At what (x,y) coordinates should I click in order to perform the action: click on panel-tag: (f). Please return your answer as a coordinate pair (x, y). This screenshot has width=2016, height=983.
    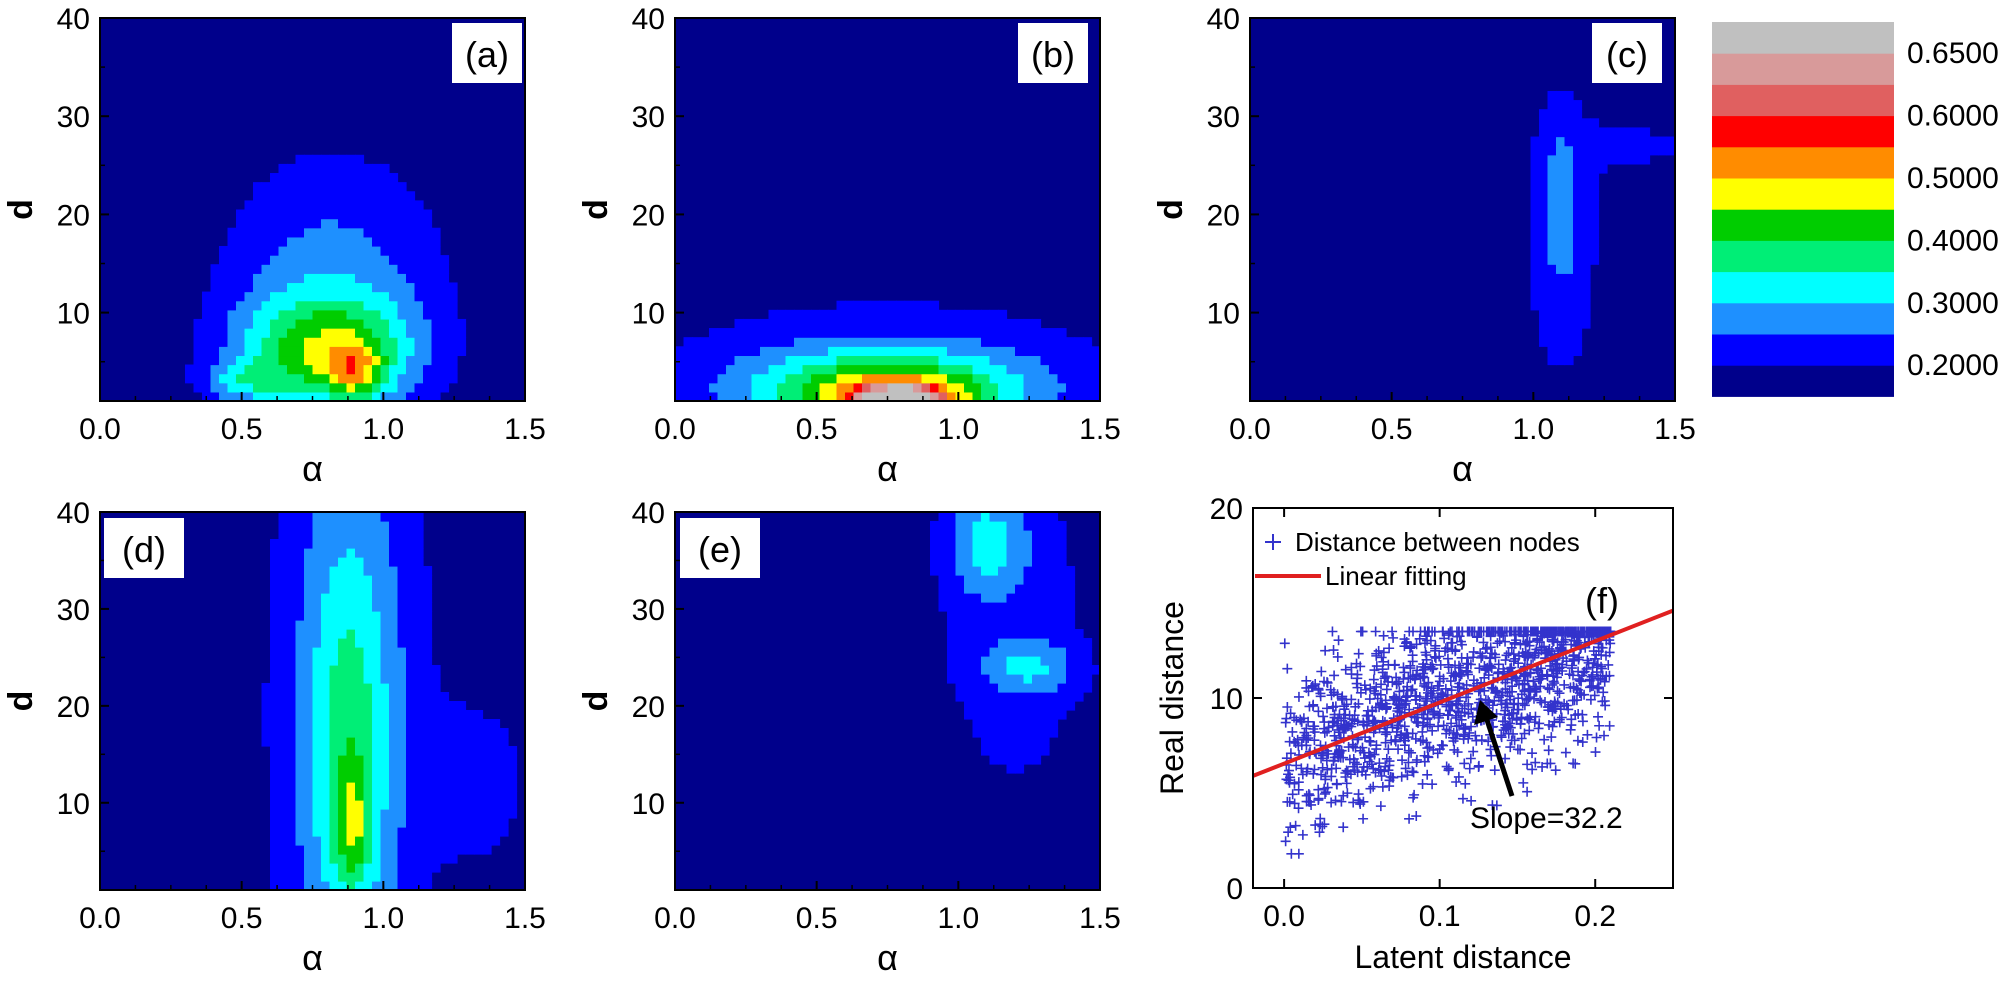
    Looking at the image, I should click on (1602, 600).